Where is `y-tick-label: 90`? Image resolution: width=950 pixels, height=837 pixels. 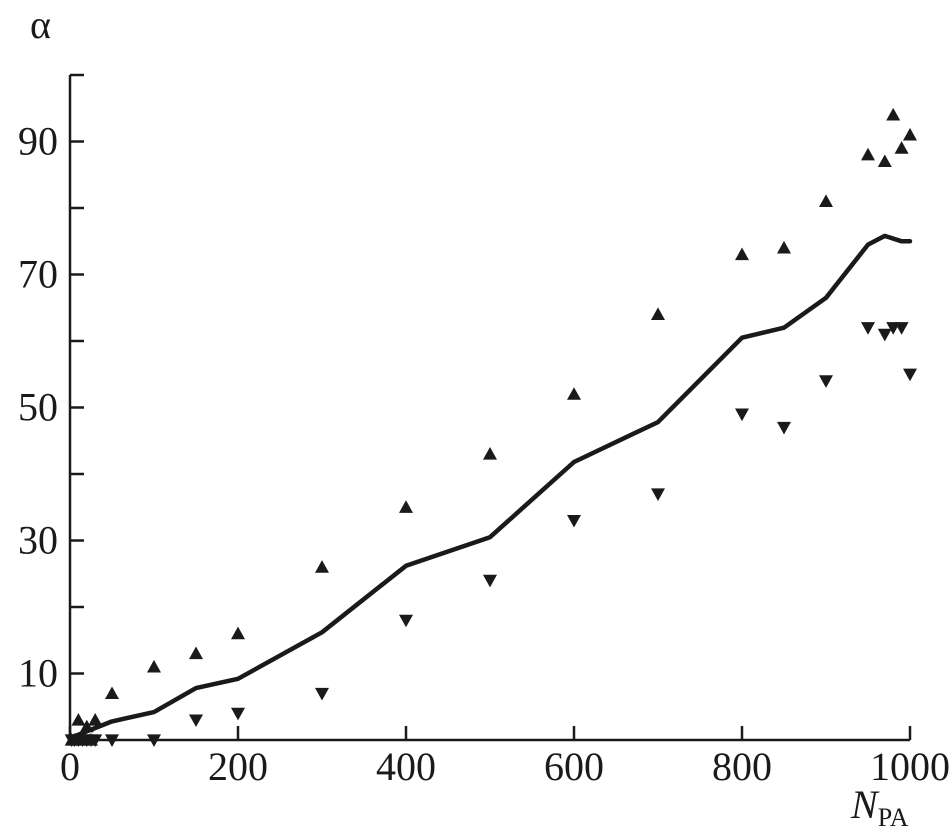 y-tick-label: 90 is located at coordinates (38, 141).